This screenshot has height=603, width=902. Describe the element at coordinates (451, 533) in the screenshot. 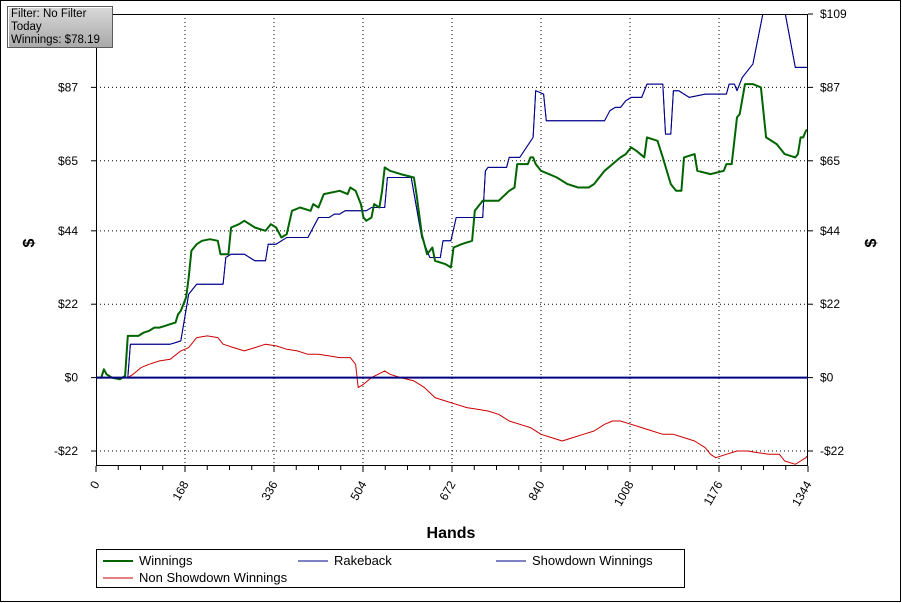

I see `x-axis-label: Hands` at that location.